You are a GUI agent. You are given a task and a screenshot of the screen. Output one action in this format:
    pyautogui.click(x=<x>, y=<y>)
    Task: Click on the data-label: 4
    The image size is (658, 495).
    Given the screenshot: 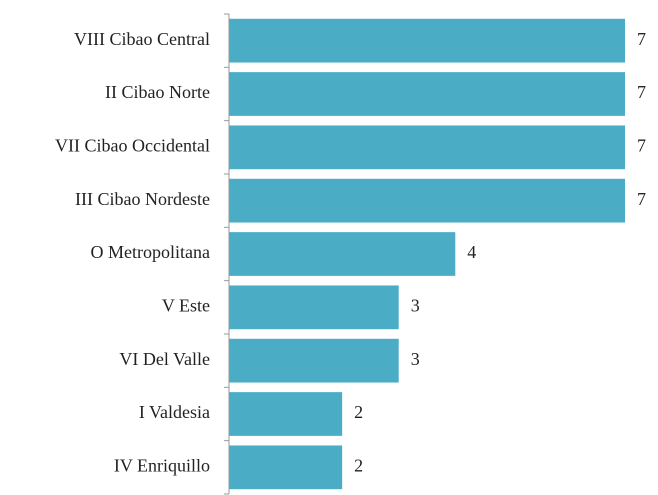 What is the action you would take?
    pyautogui.click(x=471, y=252)
    